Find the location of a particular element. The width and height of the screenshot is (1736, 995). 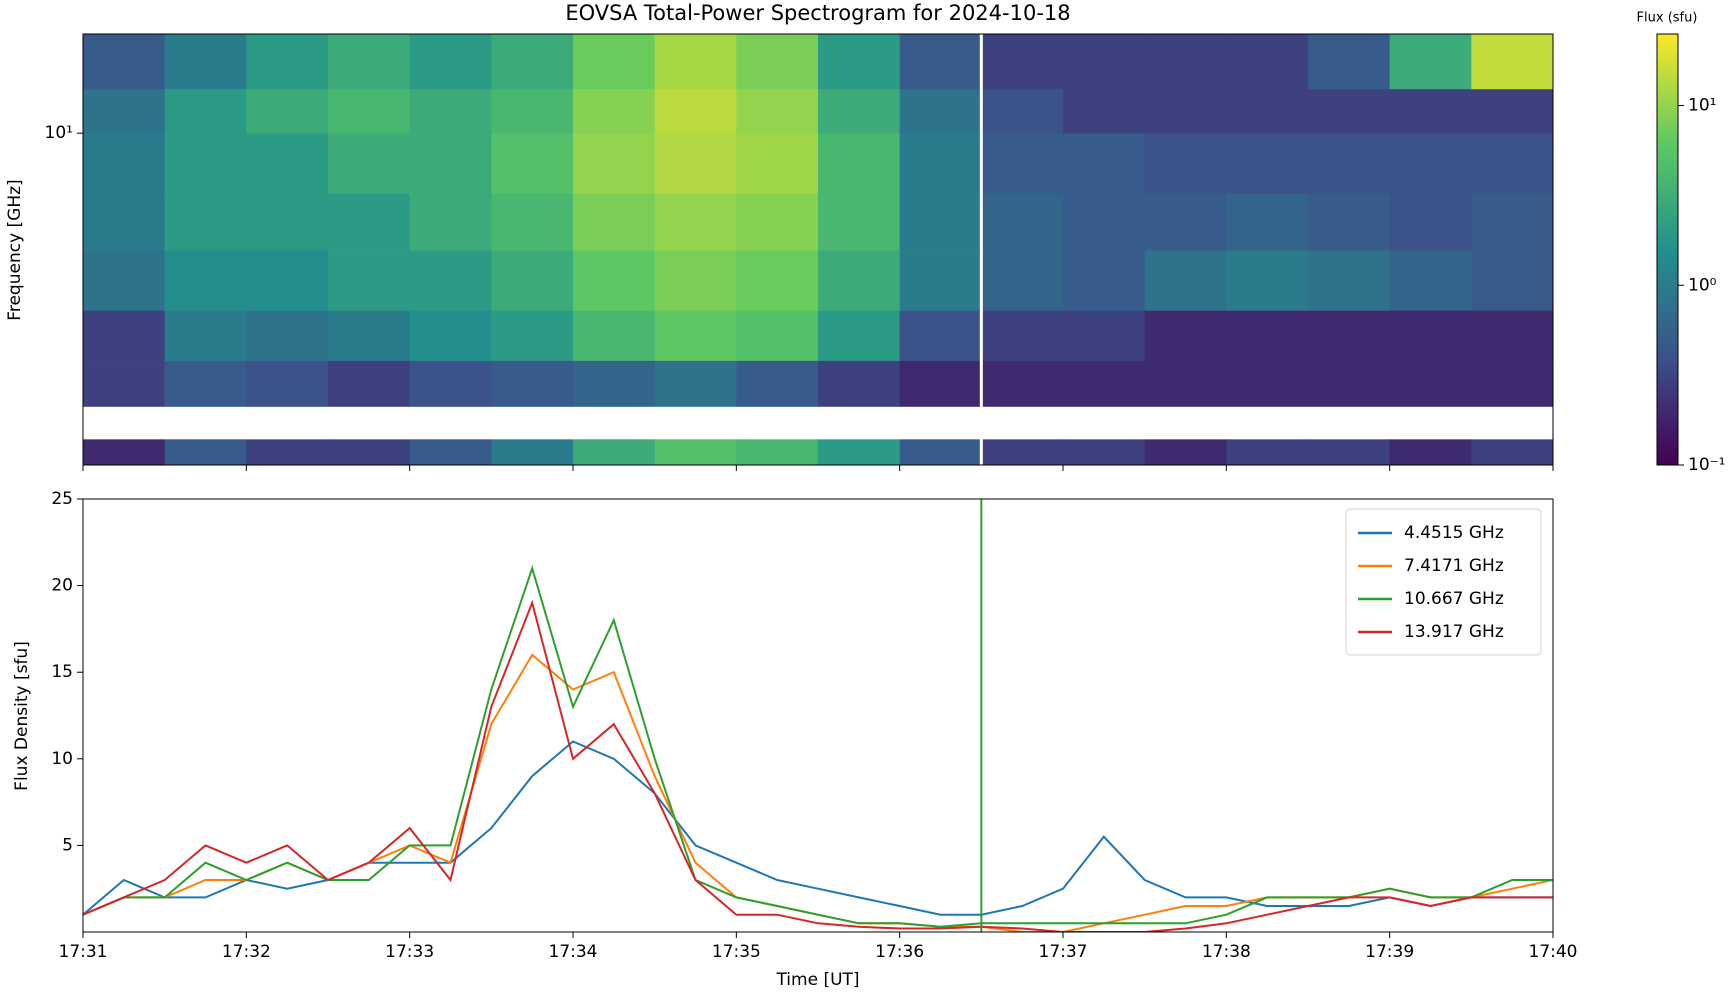

y-tick-label: 25 is located at coordinates (62, 499).